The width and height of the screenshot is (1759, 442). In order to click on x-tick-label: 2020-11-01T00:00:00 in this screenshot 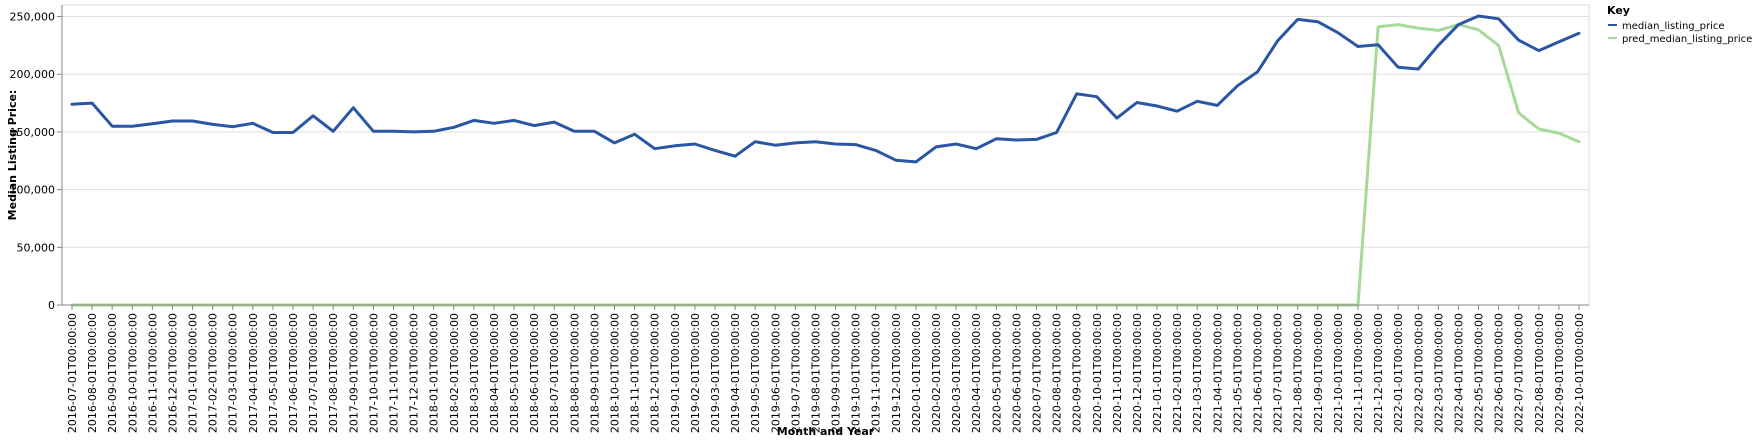, I will do `click(1117, 373)`.